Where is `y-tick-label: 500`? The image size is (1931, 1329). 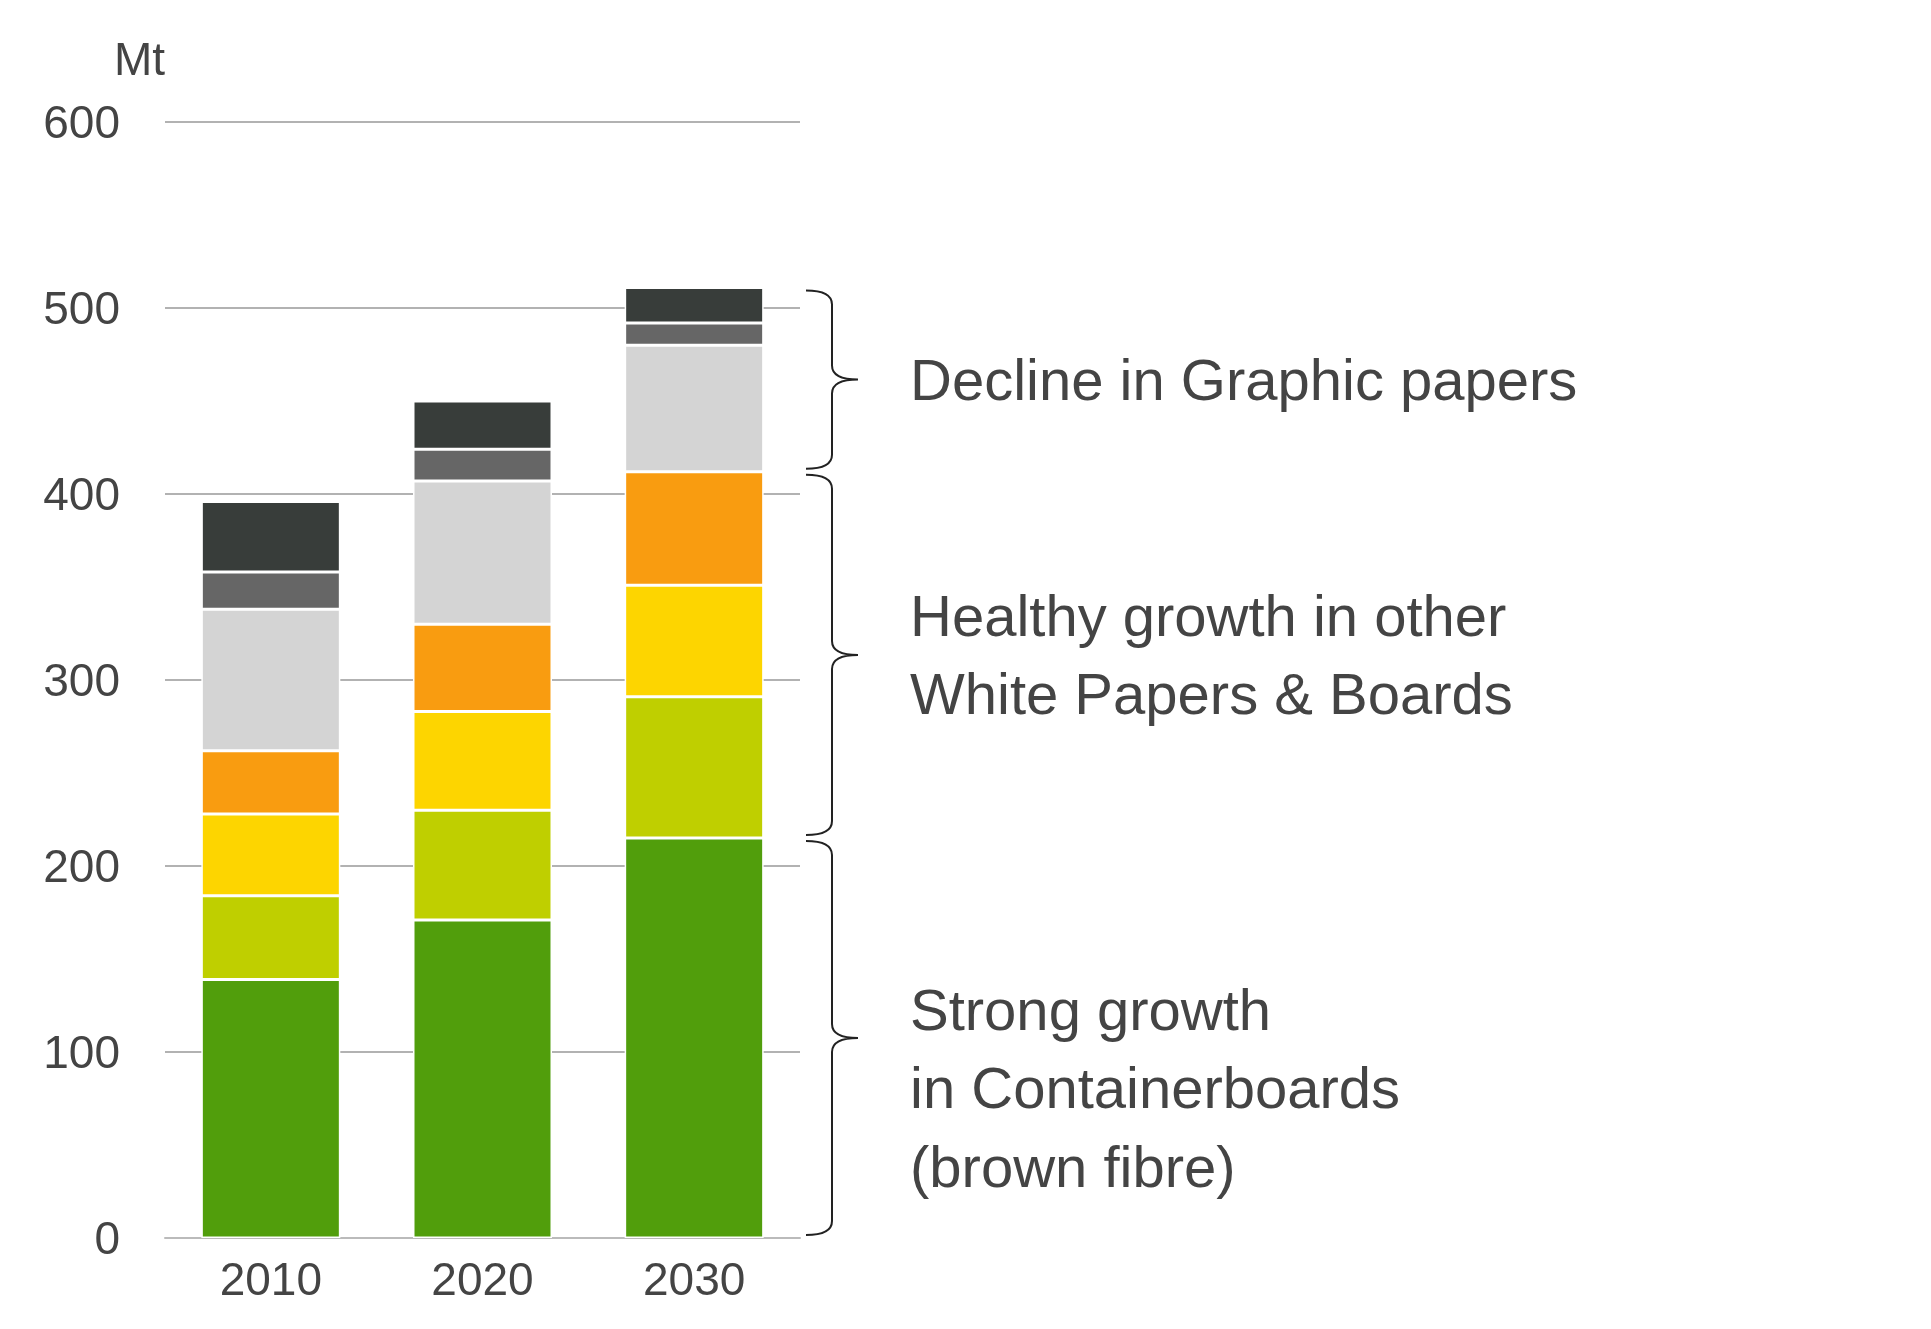 y-tick-label: 500 is located at coordinates (81, 308).